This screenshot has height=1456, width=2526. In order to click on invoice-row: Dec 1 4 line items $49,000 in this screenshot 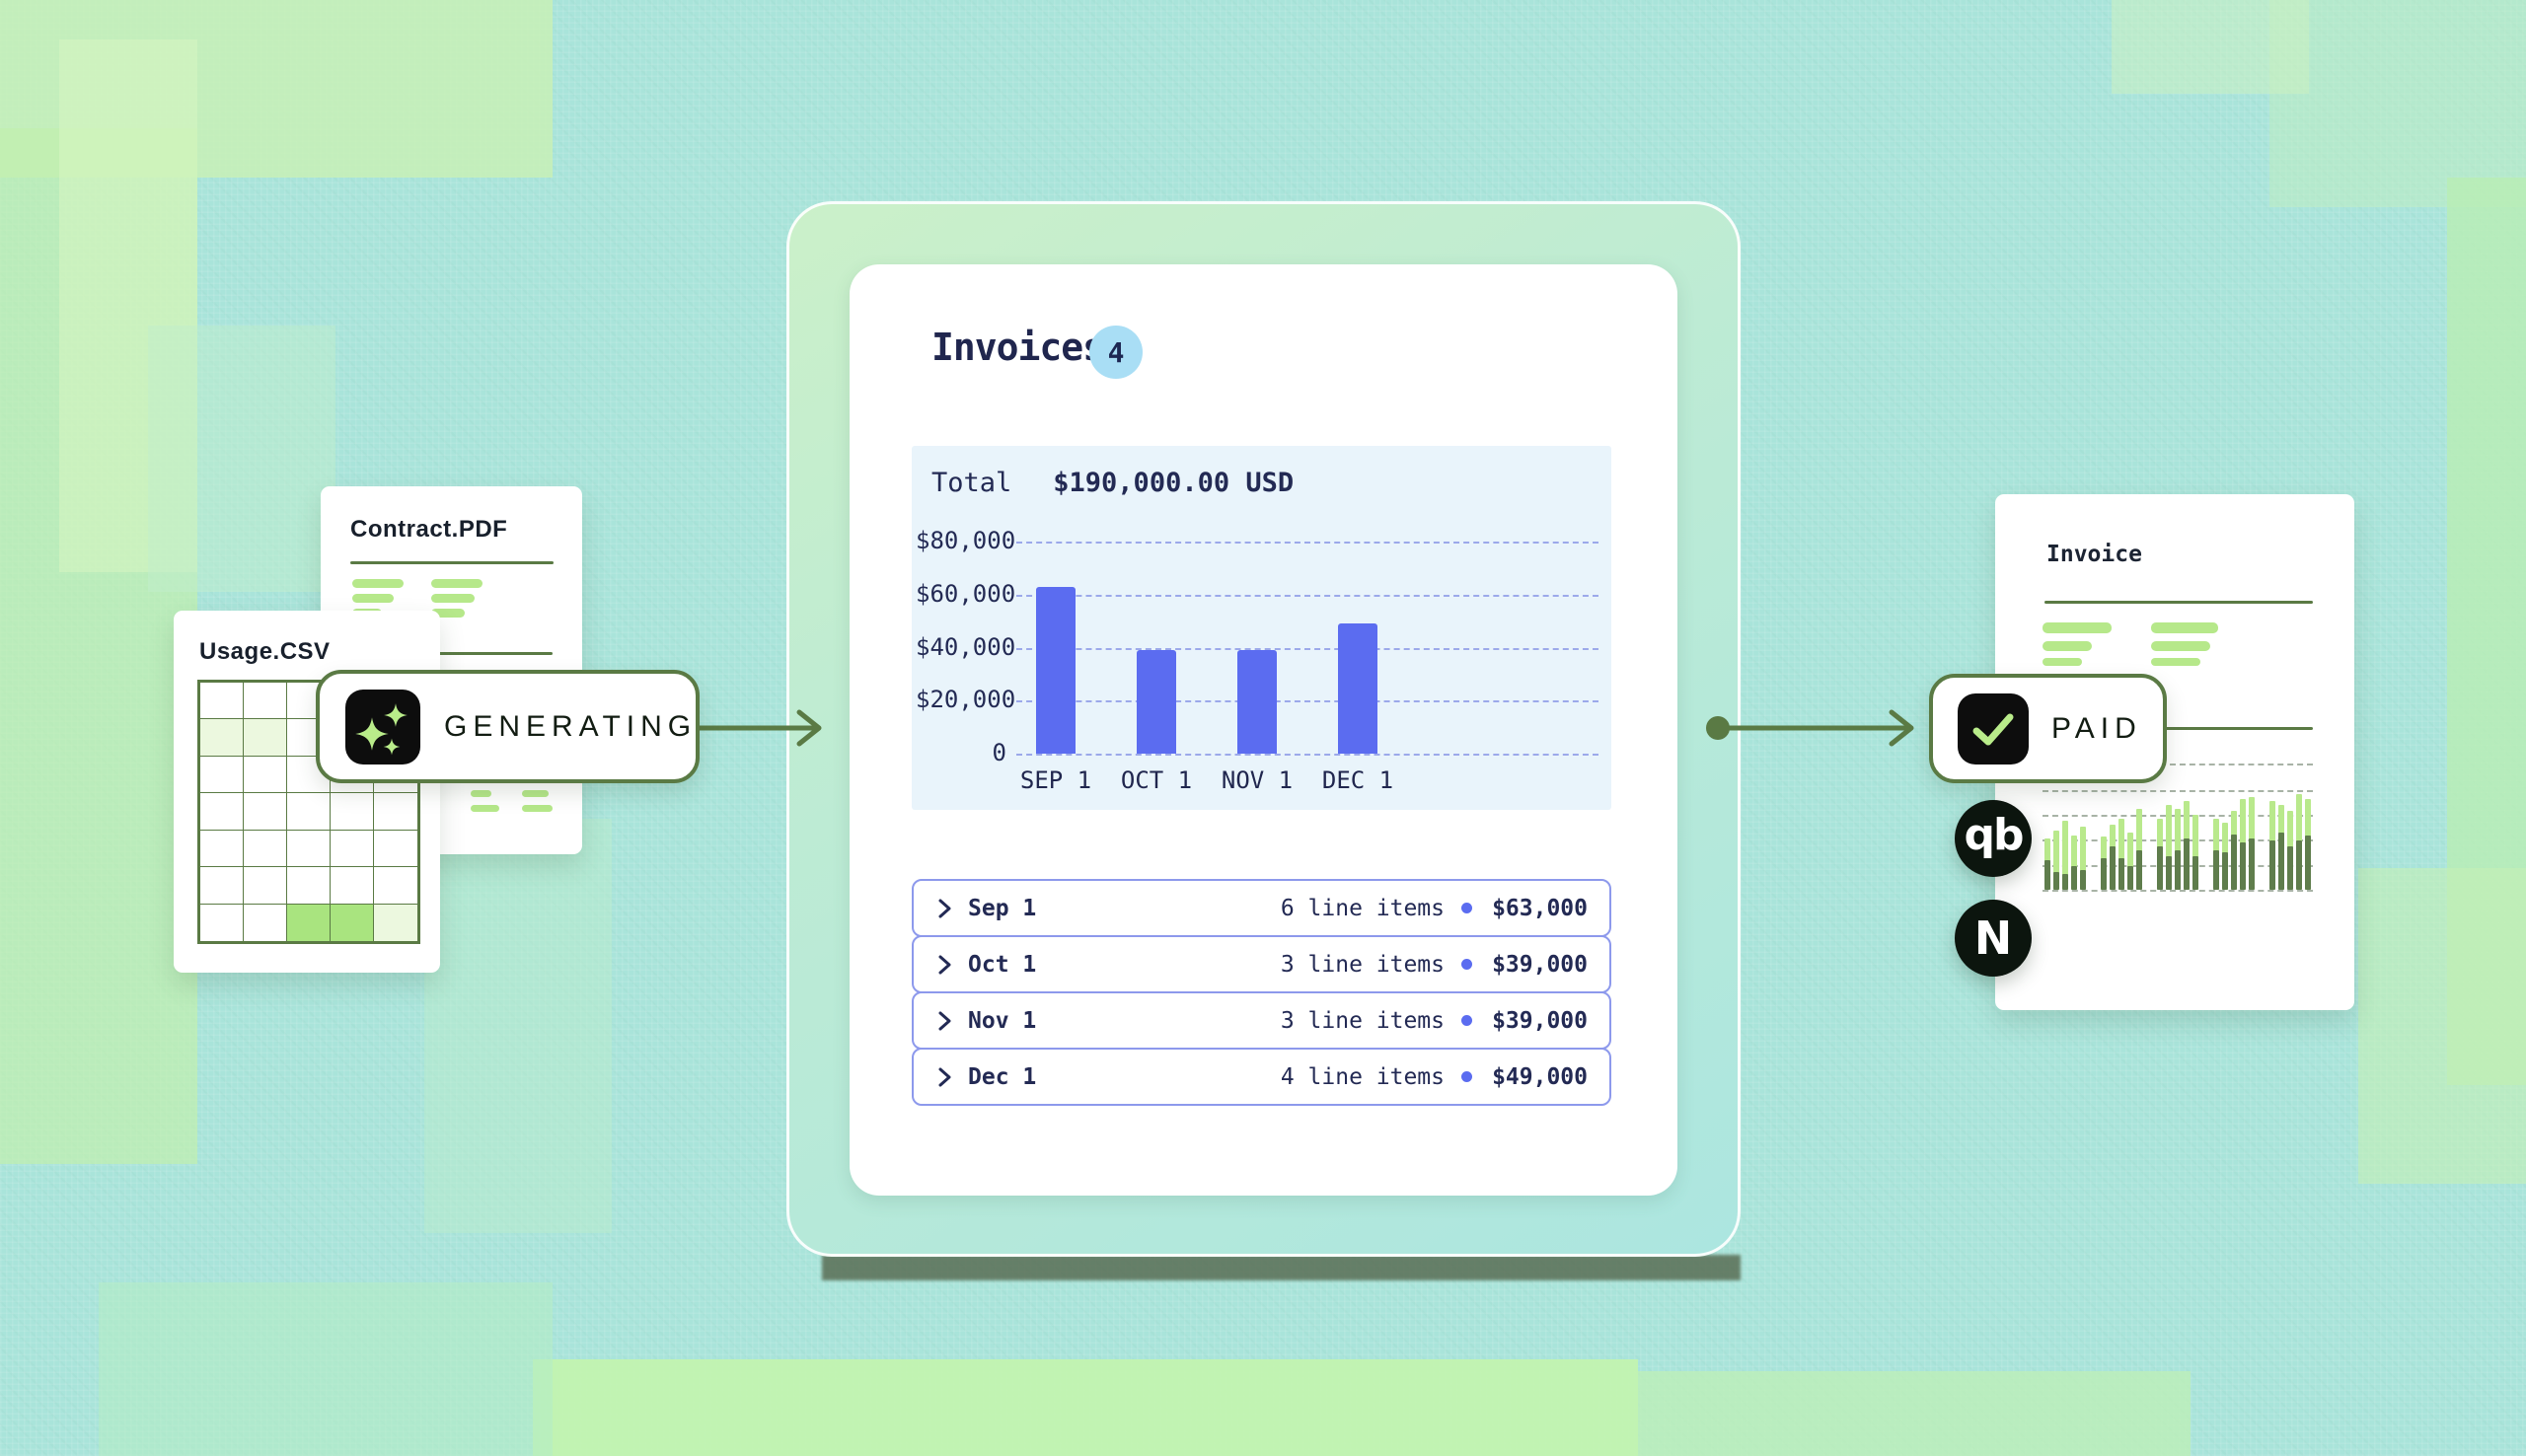, I will do `click(1261, 1077)`.